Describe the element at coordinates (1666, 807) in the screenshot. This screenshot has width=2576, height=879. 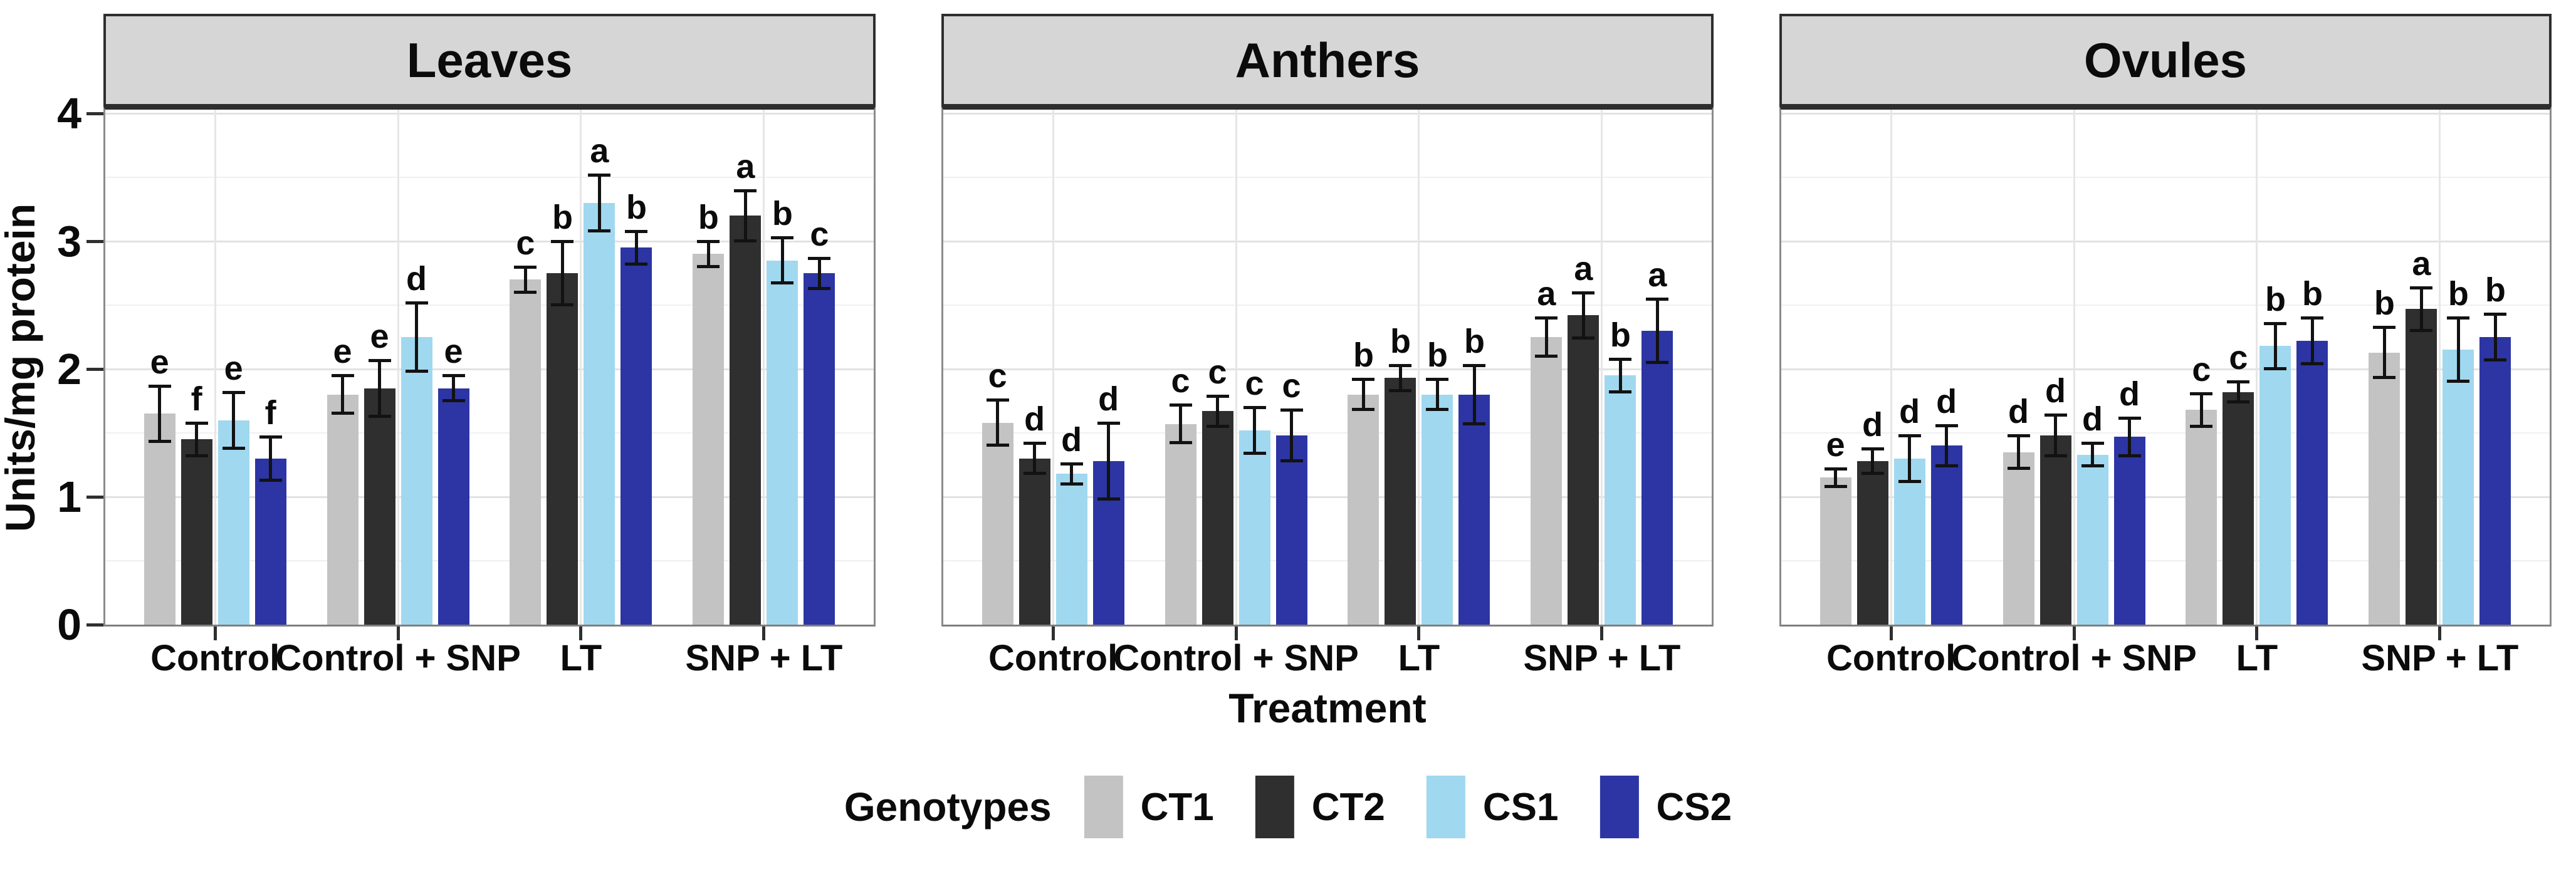
I see `legend-item-cs2: CS2` at that location.